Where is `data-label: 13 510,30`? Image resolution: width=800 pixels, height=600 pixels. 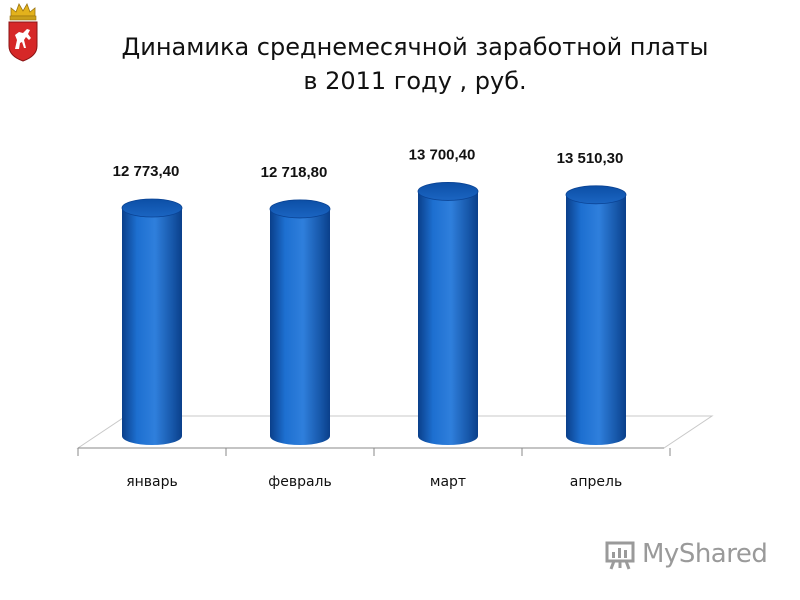
data-label: 13 510,30 is located at coordinates (590, 158).